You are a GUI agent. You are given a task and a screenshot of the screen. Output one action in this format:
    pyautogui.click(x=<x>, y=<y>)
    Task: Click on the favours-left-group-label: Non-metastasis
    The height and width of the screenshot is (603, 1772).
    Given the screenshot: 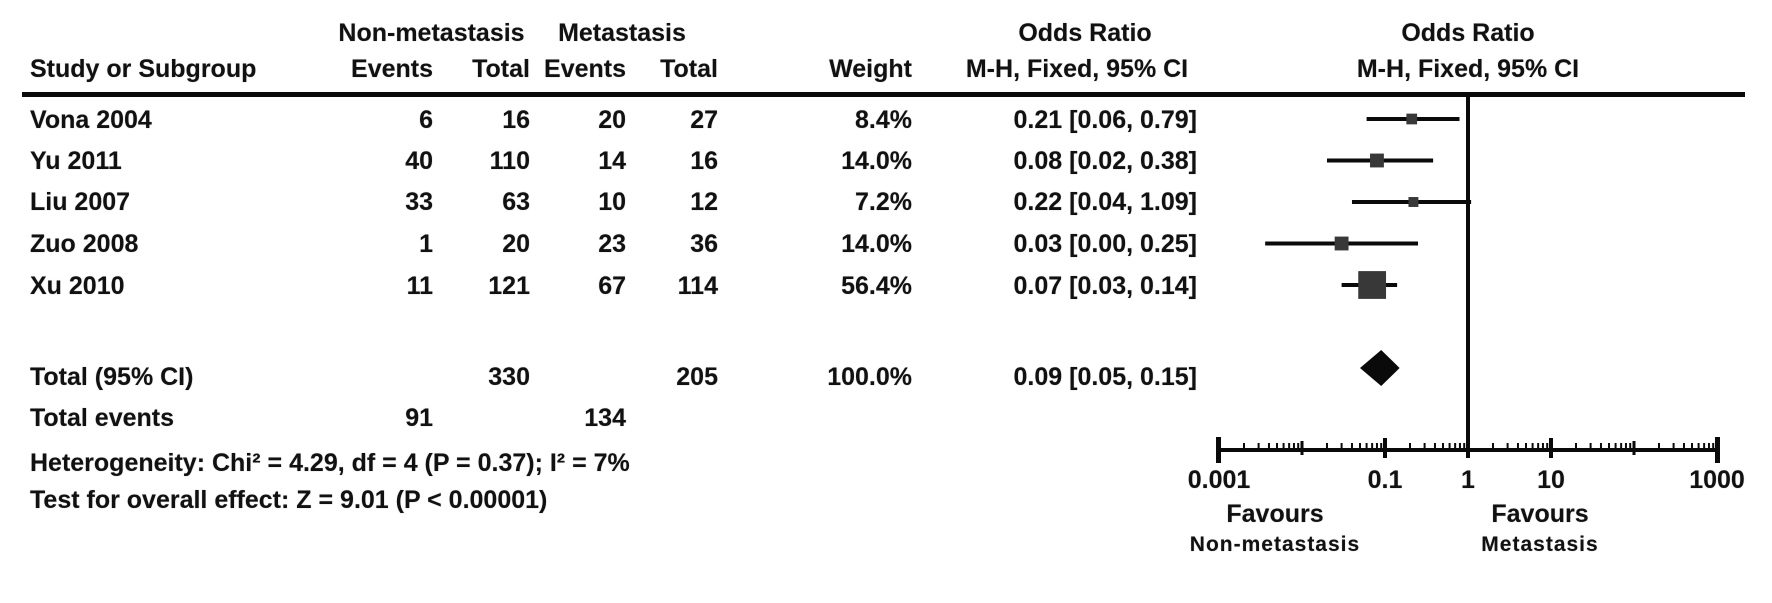 What is the action you would take?
    pyautogui.click(x=1275, y=544)
    